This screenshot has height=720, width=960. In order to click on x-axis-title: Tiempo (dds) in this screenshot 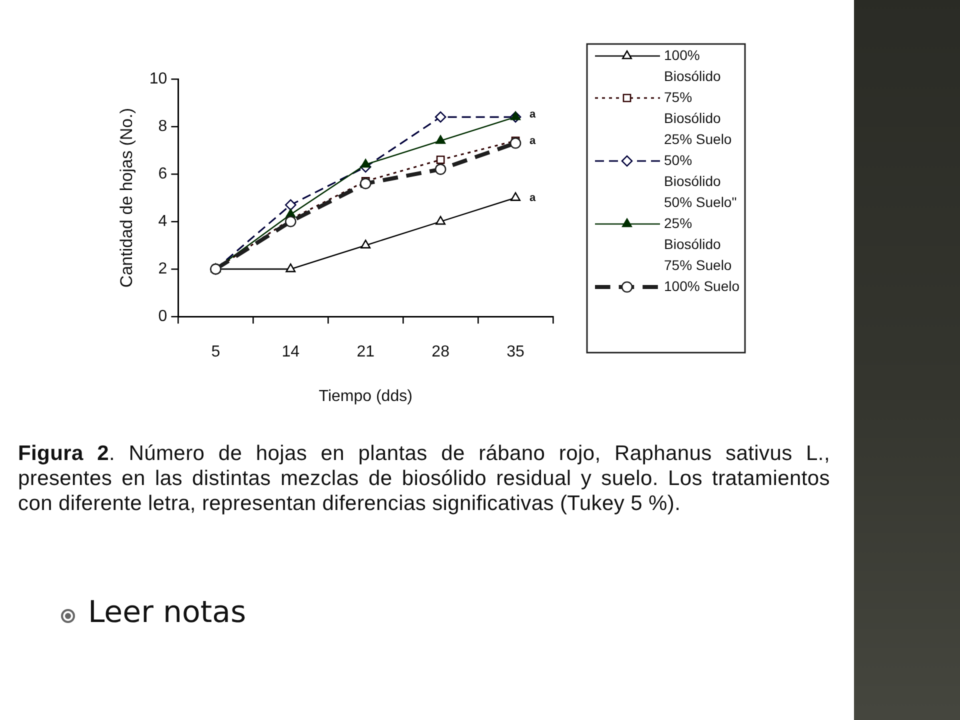, I will do `click(365, 396)`.